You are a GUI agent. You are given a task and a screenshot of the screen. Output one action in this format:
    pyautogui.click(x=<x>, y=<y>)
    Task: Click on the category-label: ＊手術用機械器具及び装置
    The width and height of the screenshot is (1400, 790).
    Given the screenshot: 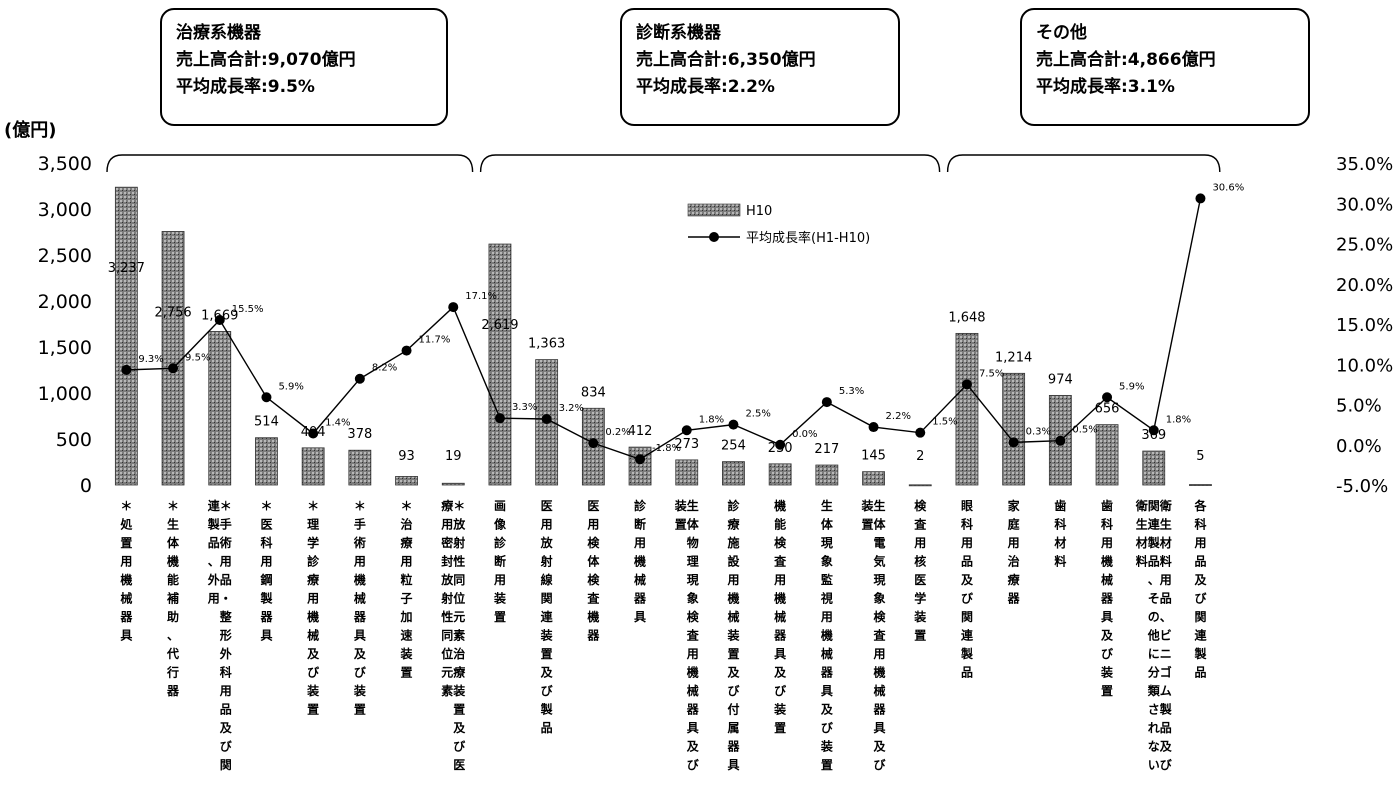 What is the action you would take?
    pyautogui.click(x=360, y=608)
    